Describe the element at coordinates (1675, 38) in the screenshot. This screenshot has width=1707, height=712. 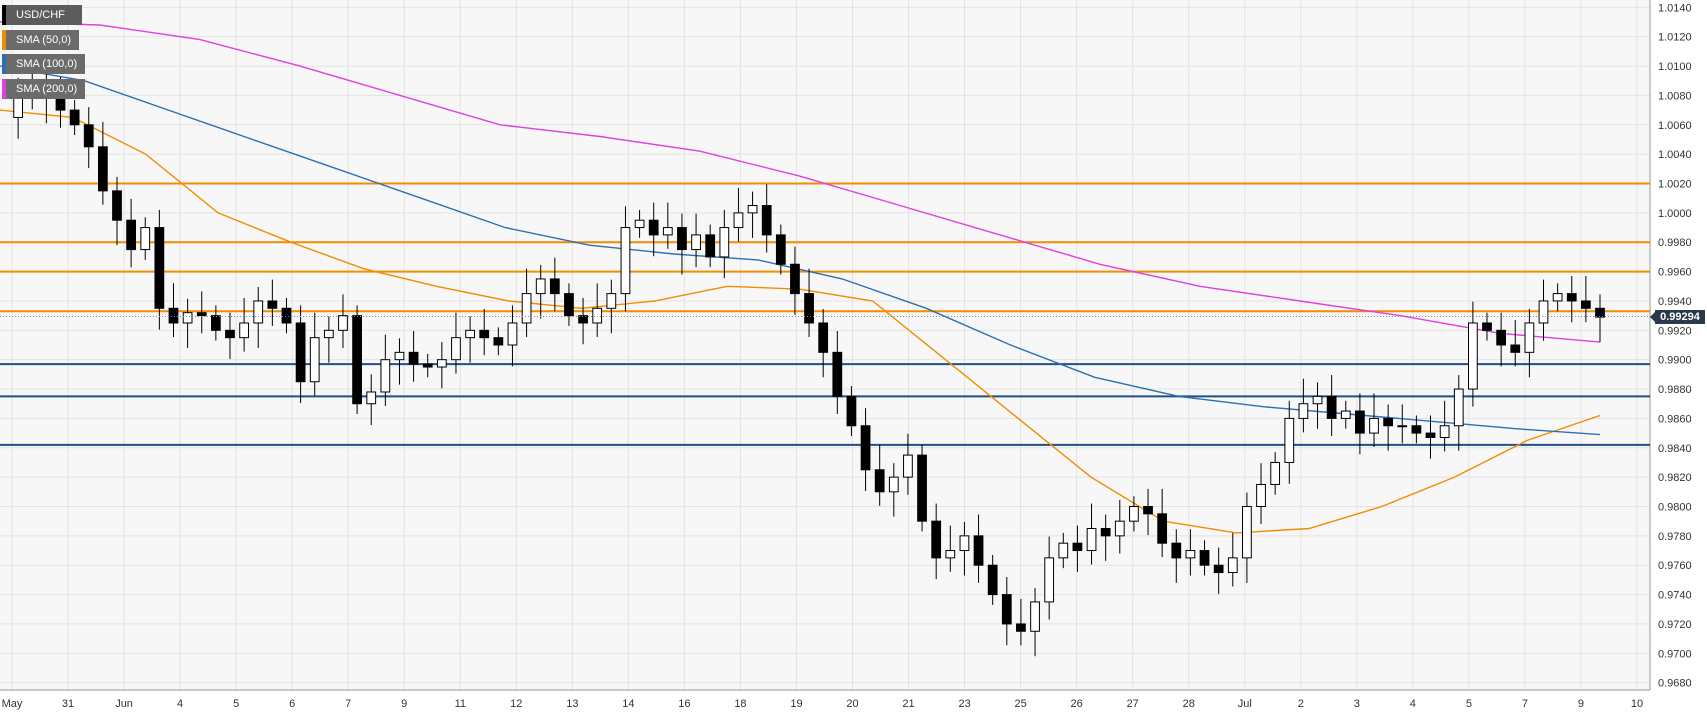
I see `y-tick-label: 1.0120` at that location.